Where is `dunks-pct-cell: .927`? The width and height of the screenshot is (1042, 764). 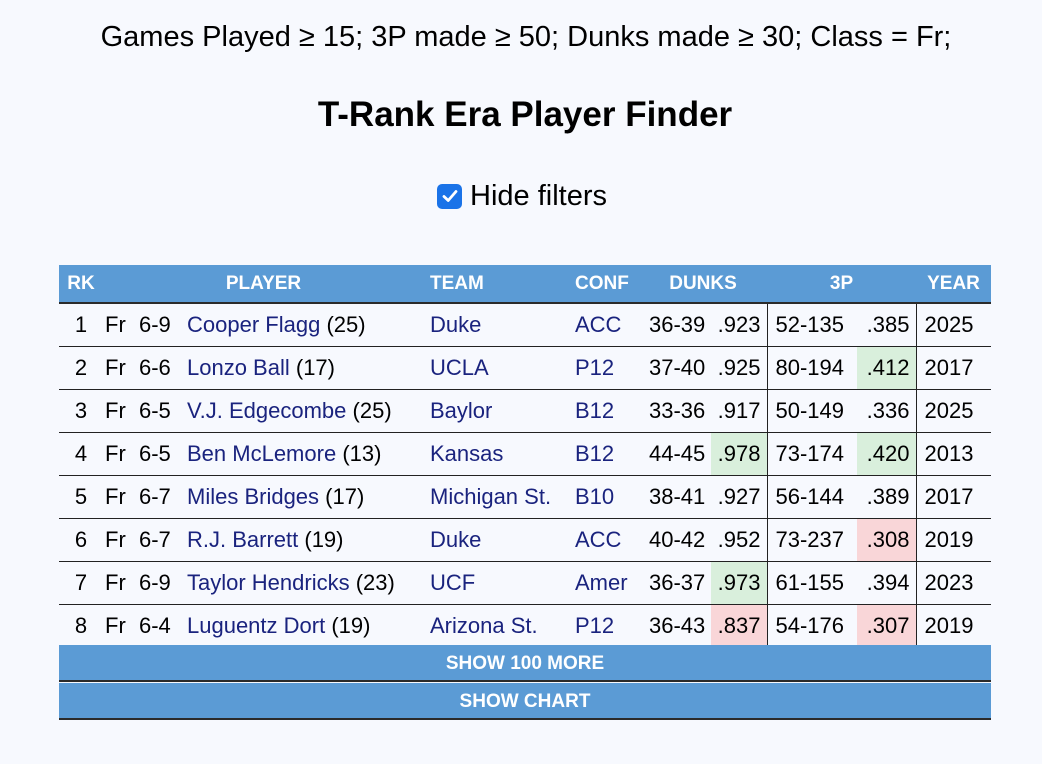
dunks-pct-cell: .927 is located at coordinates (739, 497).